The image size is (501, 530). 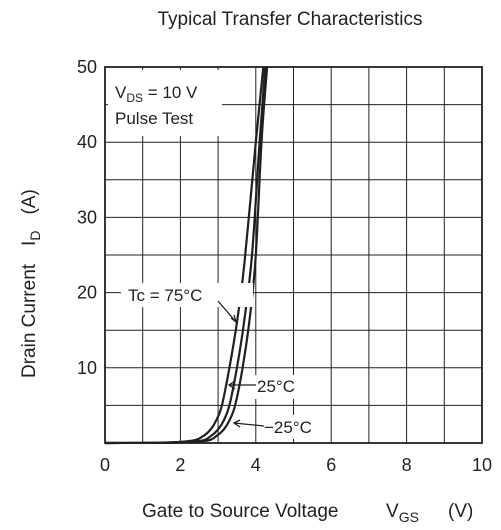 I want to click on series-label-25c-pointer, so click(x=241, y=385).